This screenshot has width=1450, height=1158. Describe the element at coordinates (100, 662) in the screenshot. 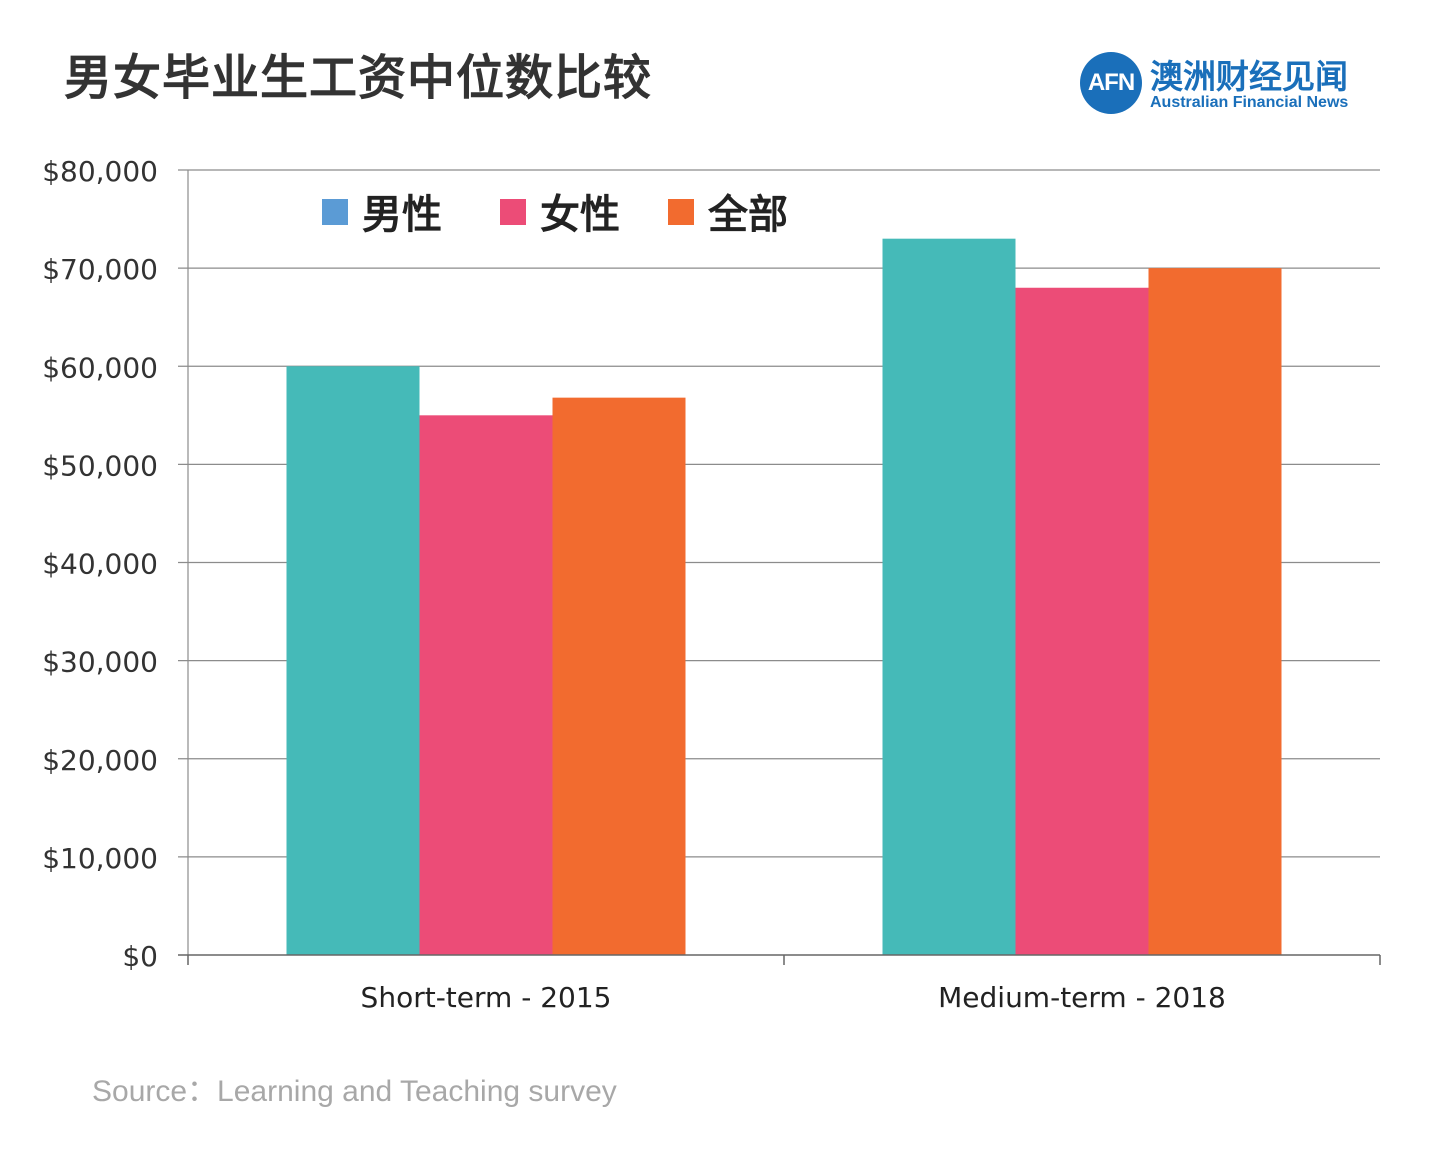

I see `y-tick-label: $30,000` at that location.